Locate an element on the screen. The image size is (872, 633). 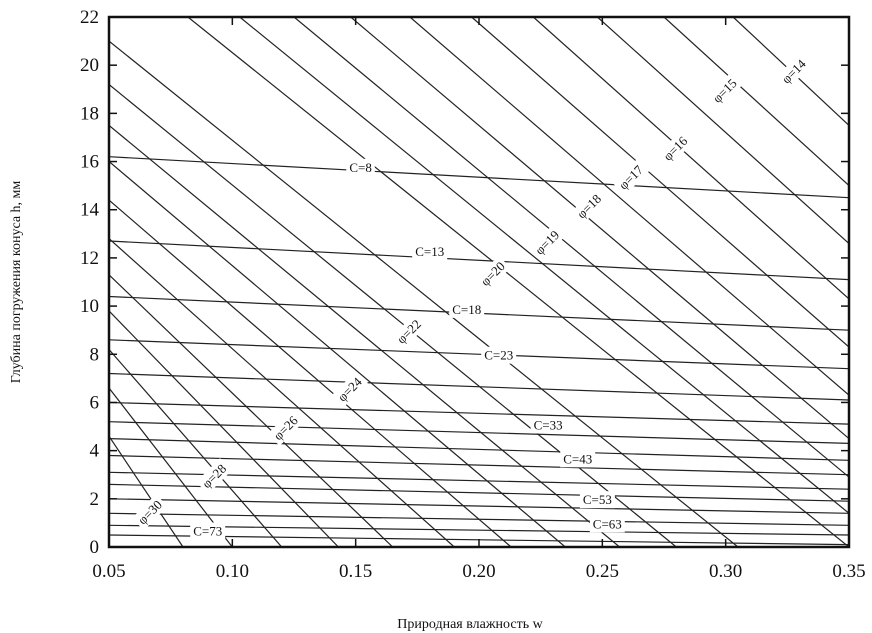
x-tick-label-0: 0.05 is located at coordinates (108, 571).